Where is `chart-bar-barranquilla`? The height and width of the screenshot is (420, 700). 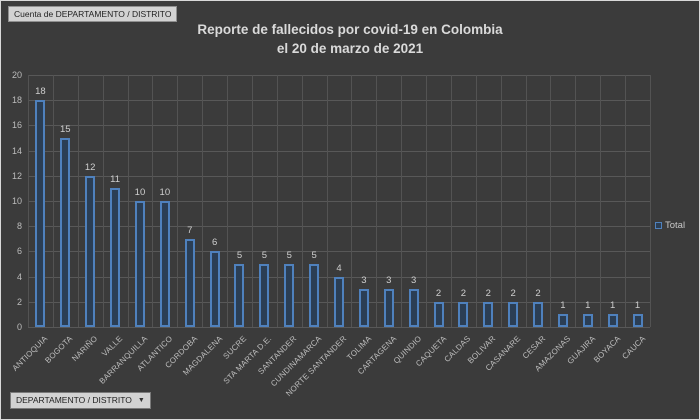 chart-bar-barranquilla is located at coordinates (139, 264).